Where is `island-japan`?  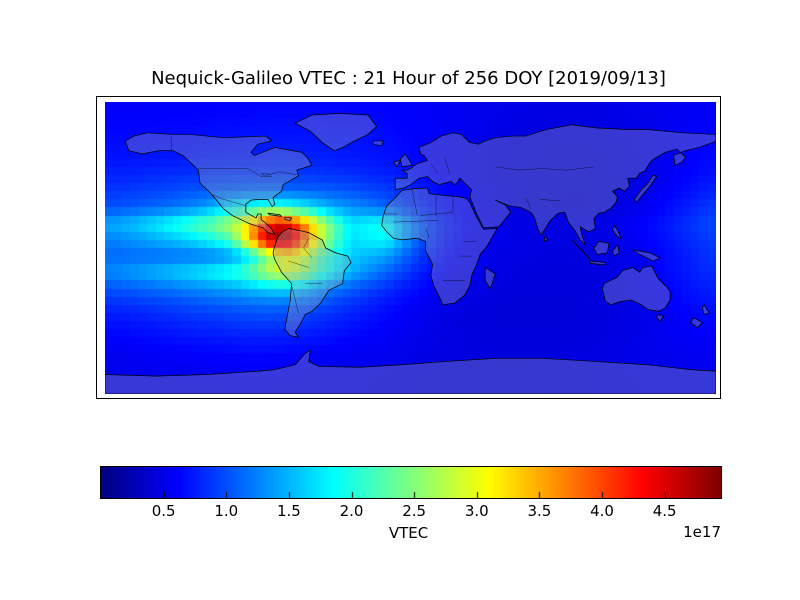
island-japan is located at coordinates (645, 188).